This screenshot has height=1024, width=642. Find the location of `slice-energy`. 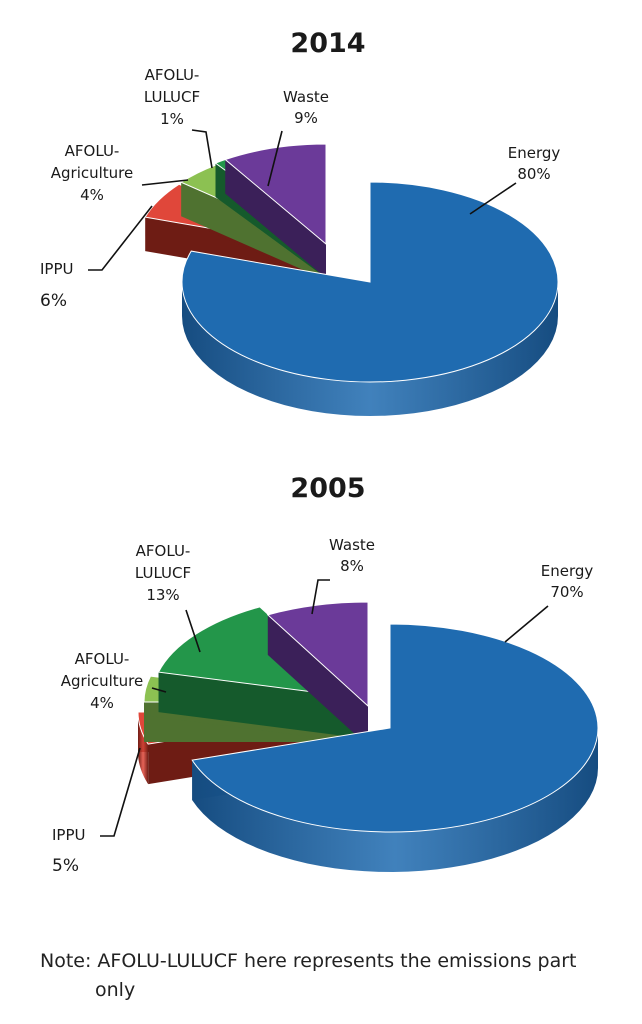

slice-energy is located at coordinates (370, 298).